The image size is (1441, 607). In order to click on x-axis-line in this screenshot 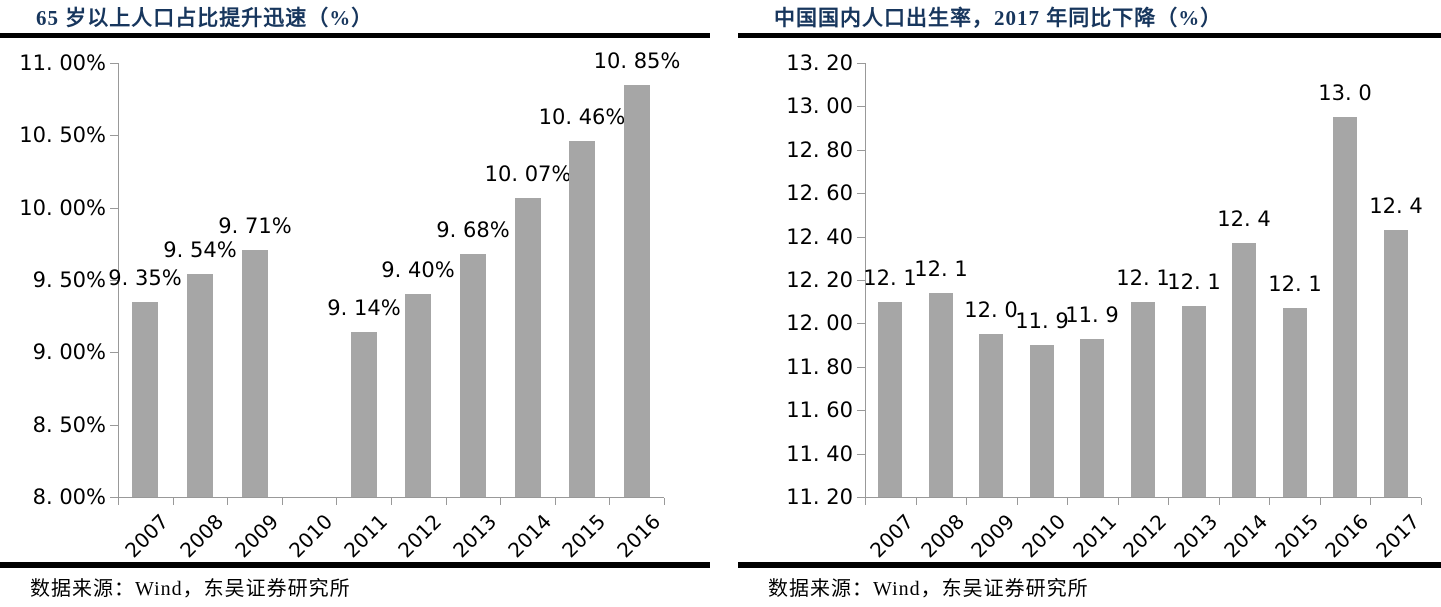, I will do `click(391, 497)`.